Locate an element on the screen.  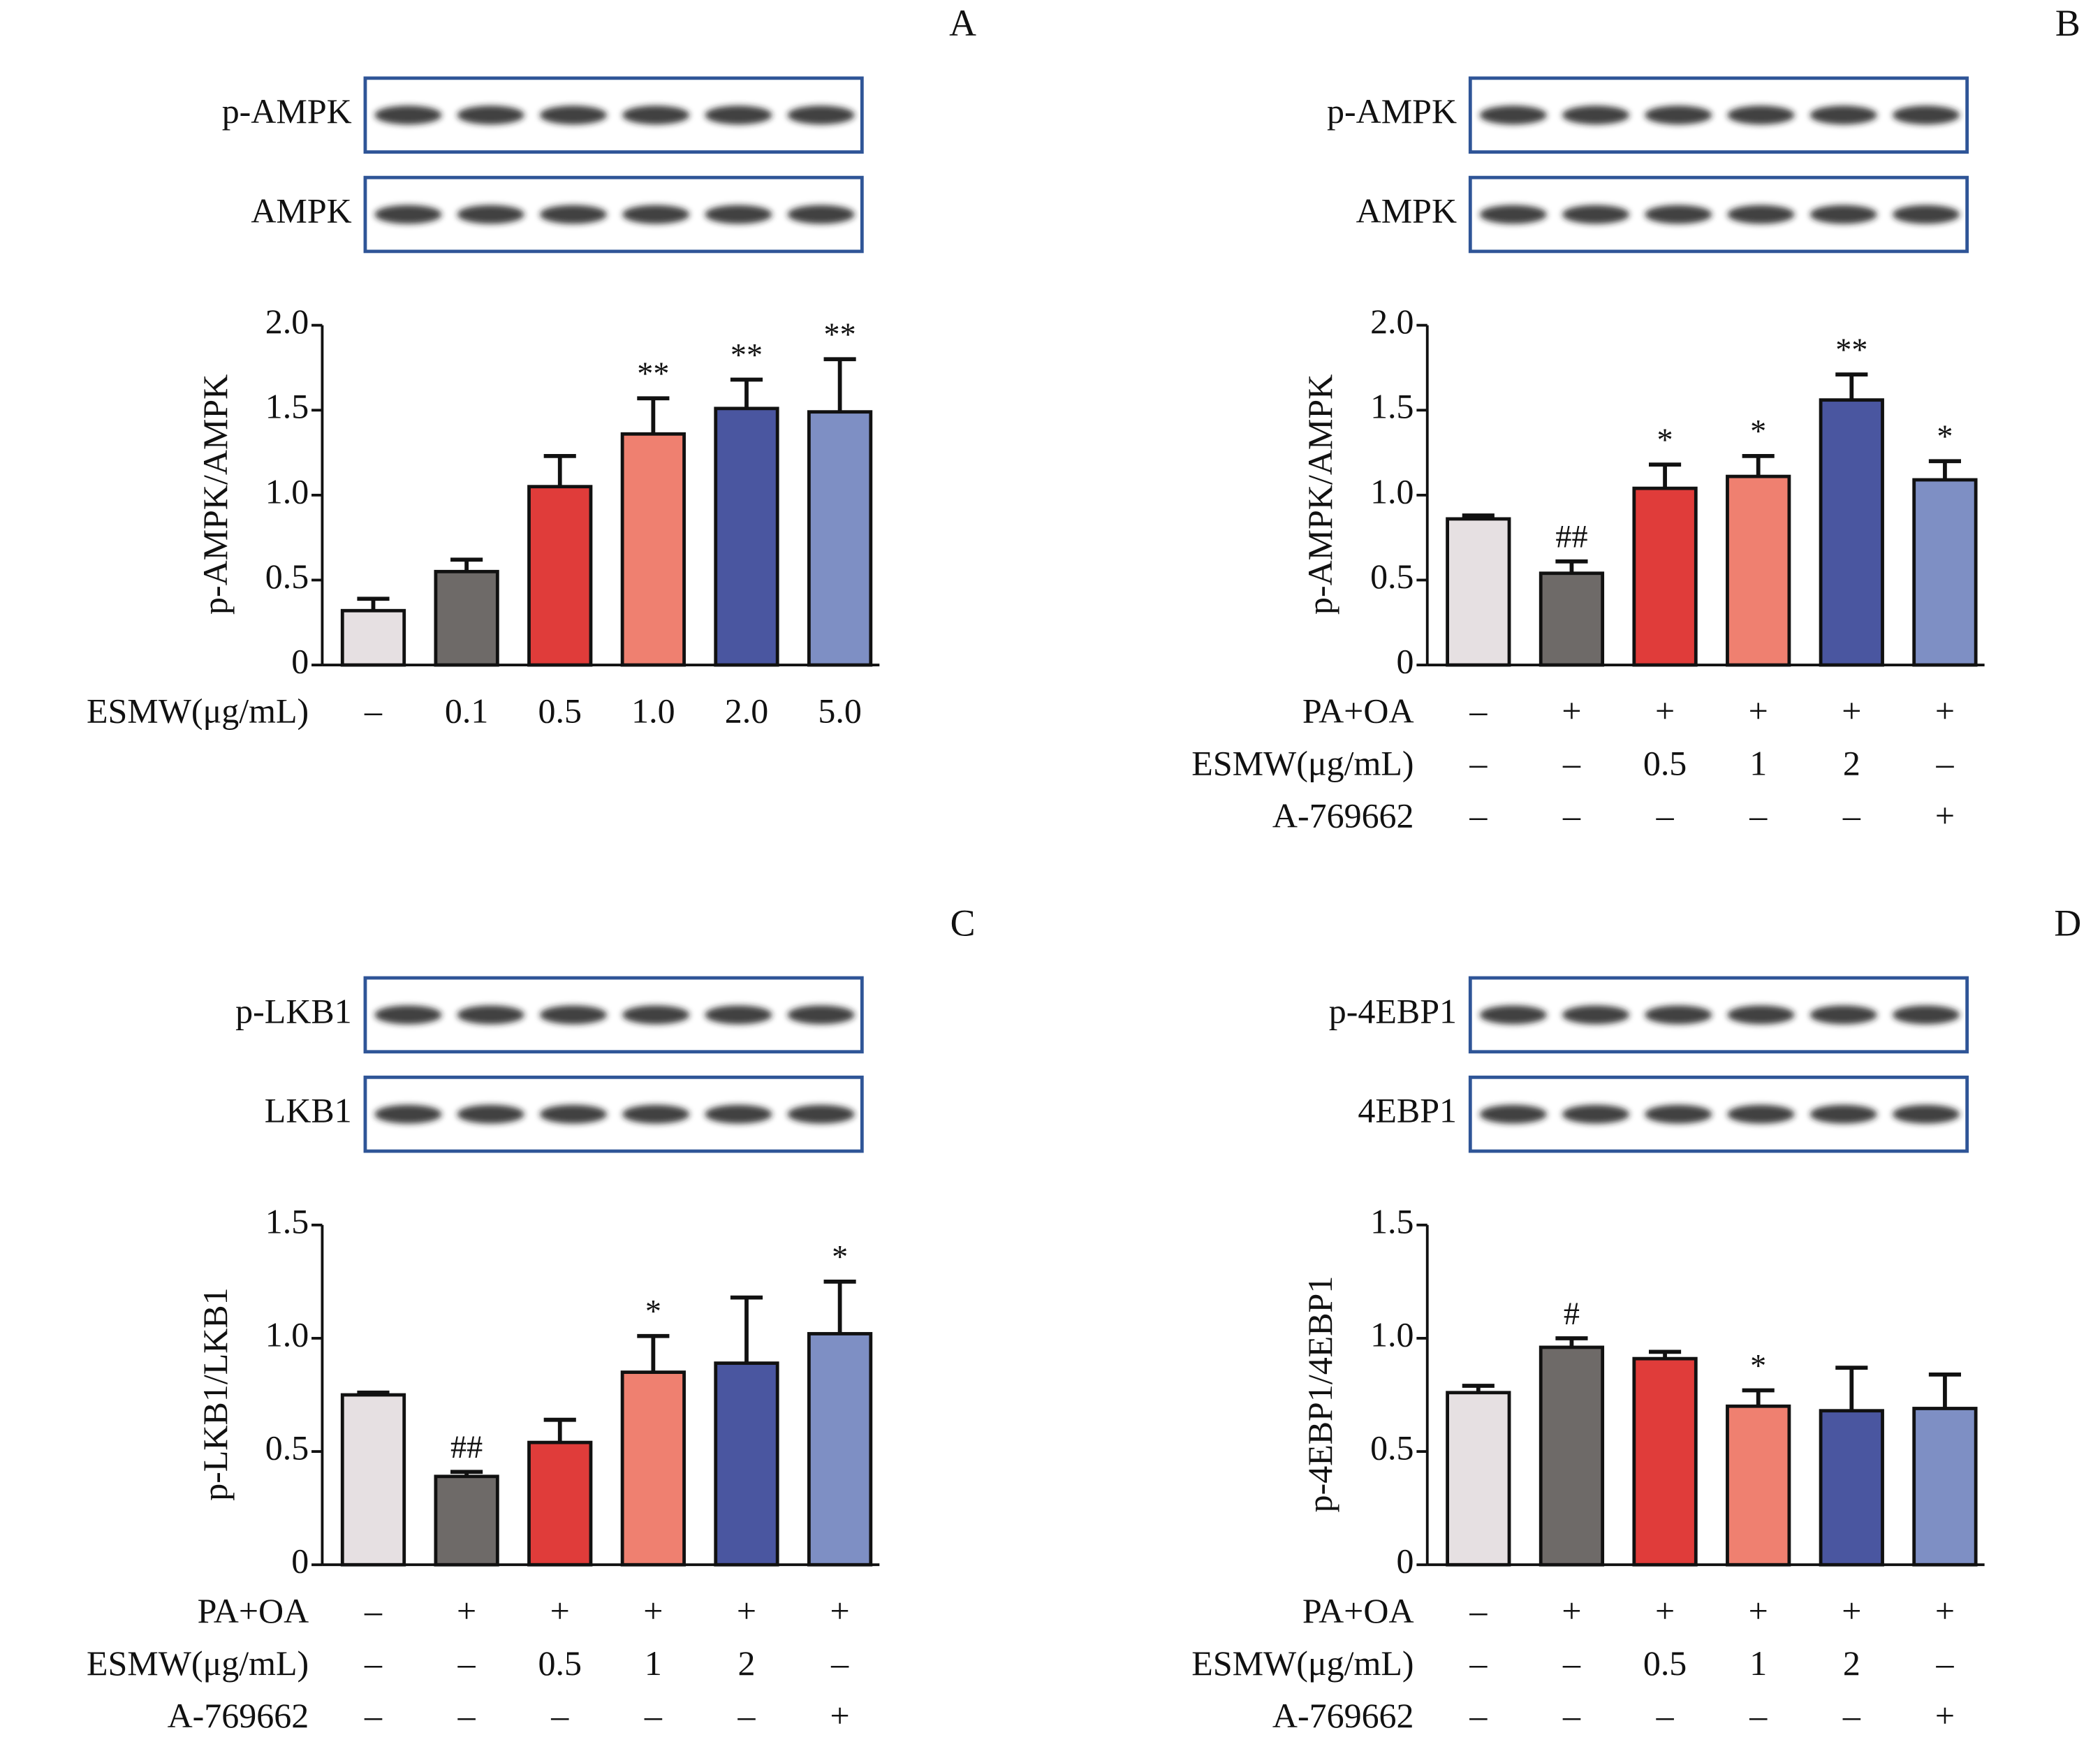
condition-label: PA+OA is located at coordinates (1358, 1610).